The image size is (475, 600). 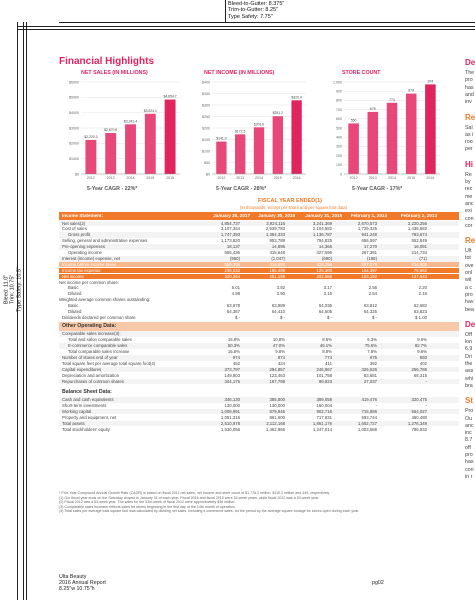 What do you see at coordinates (280, 288) in the screenshot?
I see `row-value: 3.92` at bounding box center [280, 288].